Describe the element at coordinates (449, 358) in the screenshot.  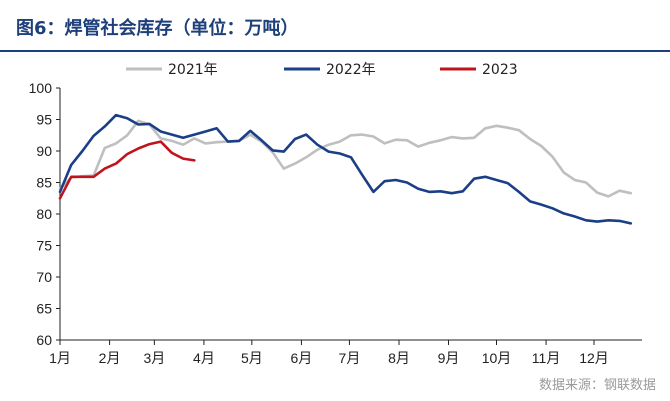
I see `x-tick-label: 9月` at that location.